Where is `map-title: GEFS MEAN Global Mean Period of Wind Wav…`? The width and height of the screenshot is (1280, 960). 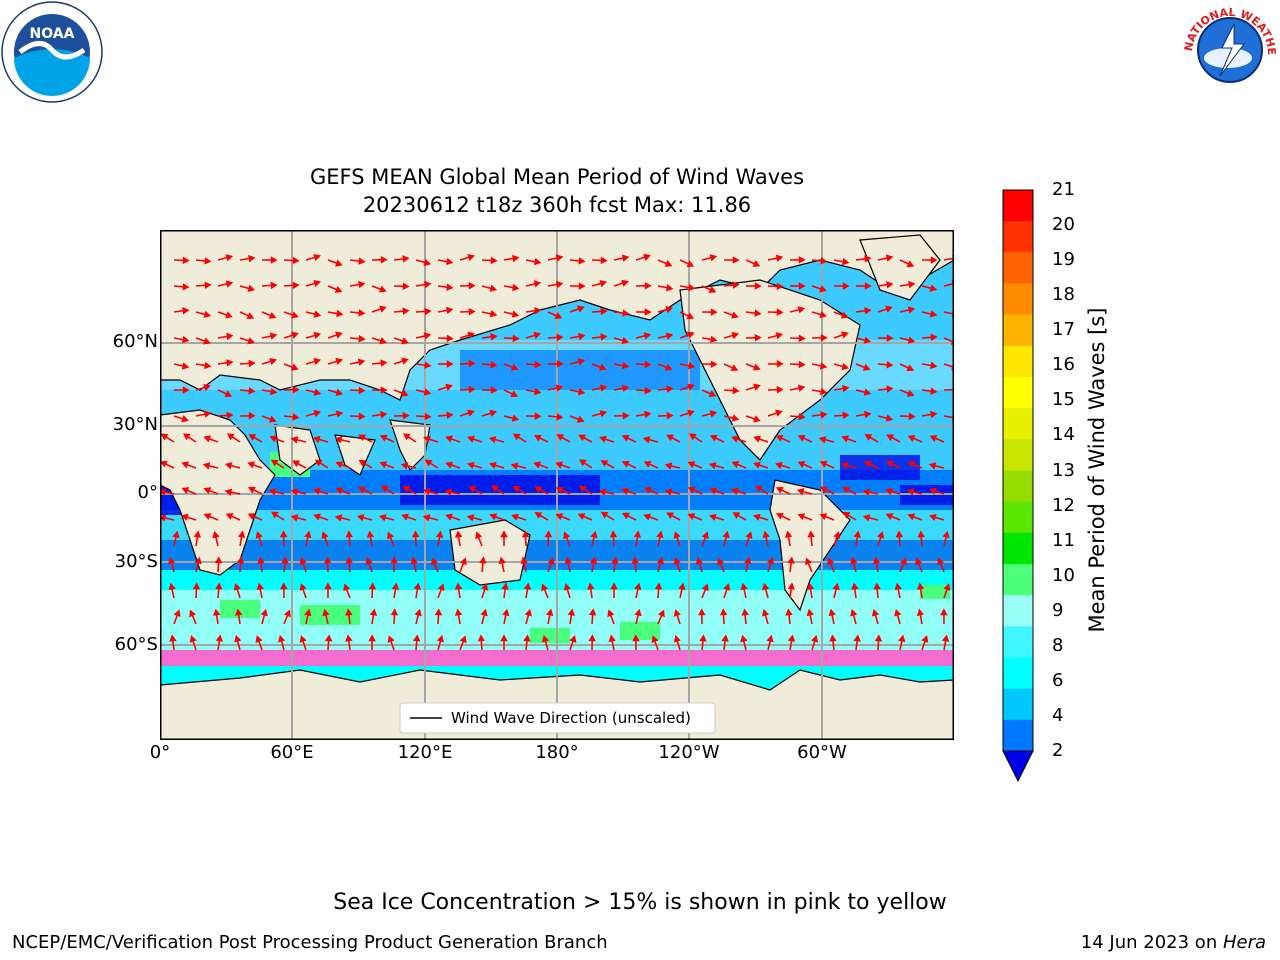
map-title: GEFS MEAN Global Mean Period of Wind Wav… is located at coordinates (557, 177).